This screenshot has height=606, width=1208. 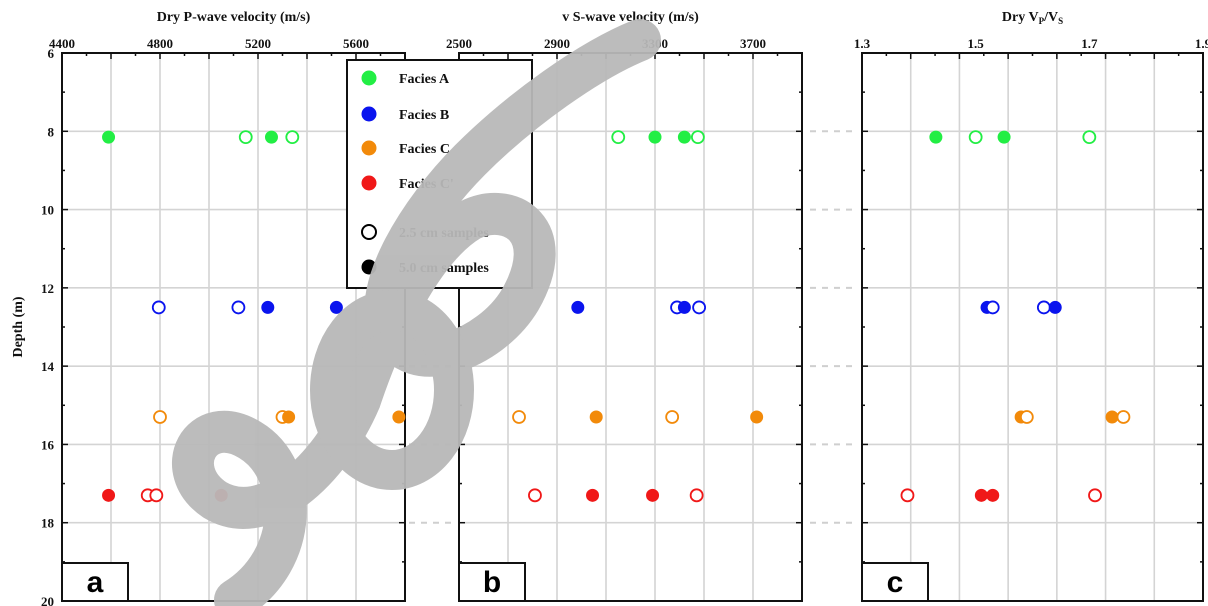 What do you see at coordinates (48, 366) in the screenshot?
I see `y-tick-label: 14` at bounding box center [48, 366].